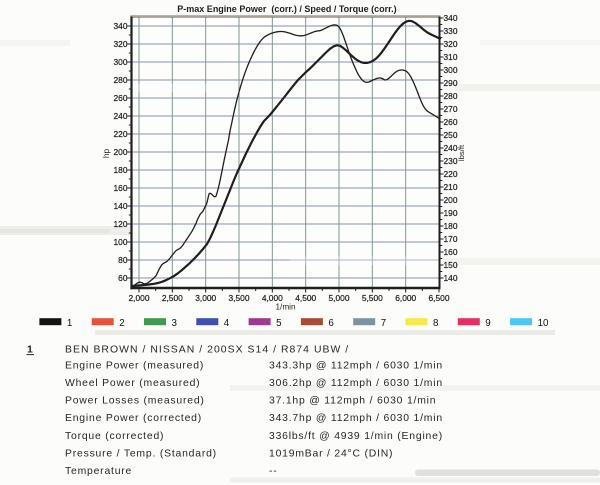  What do you see at coordinates (356, 418) in the screenshot?
I see `svg-text: 343.7hp @ 112mph / 6030 1/min` at bounding box center [356, 418].